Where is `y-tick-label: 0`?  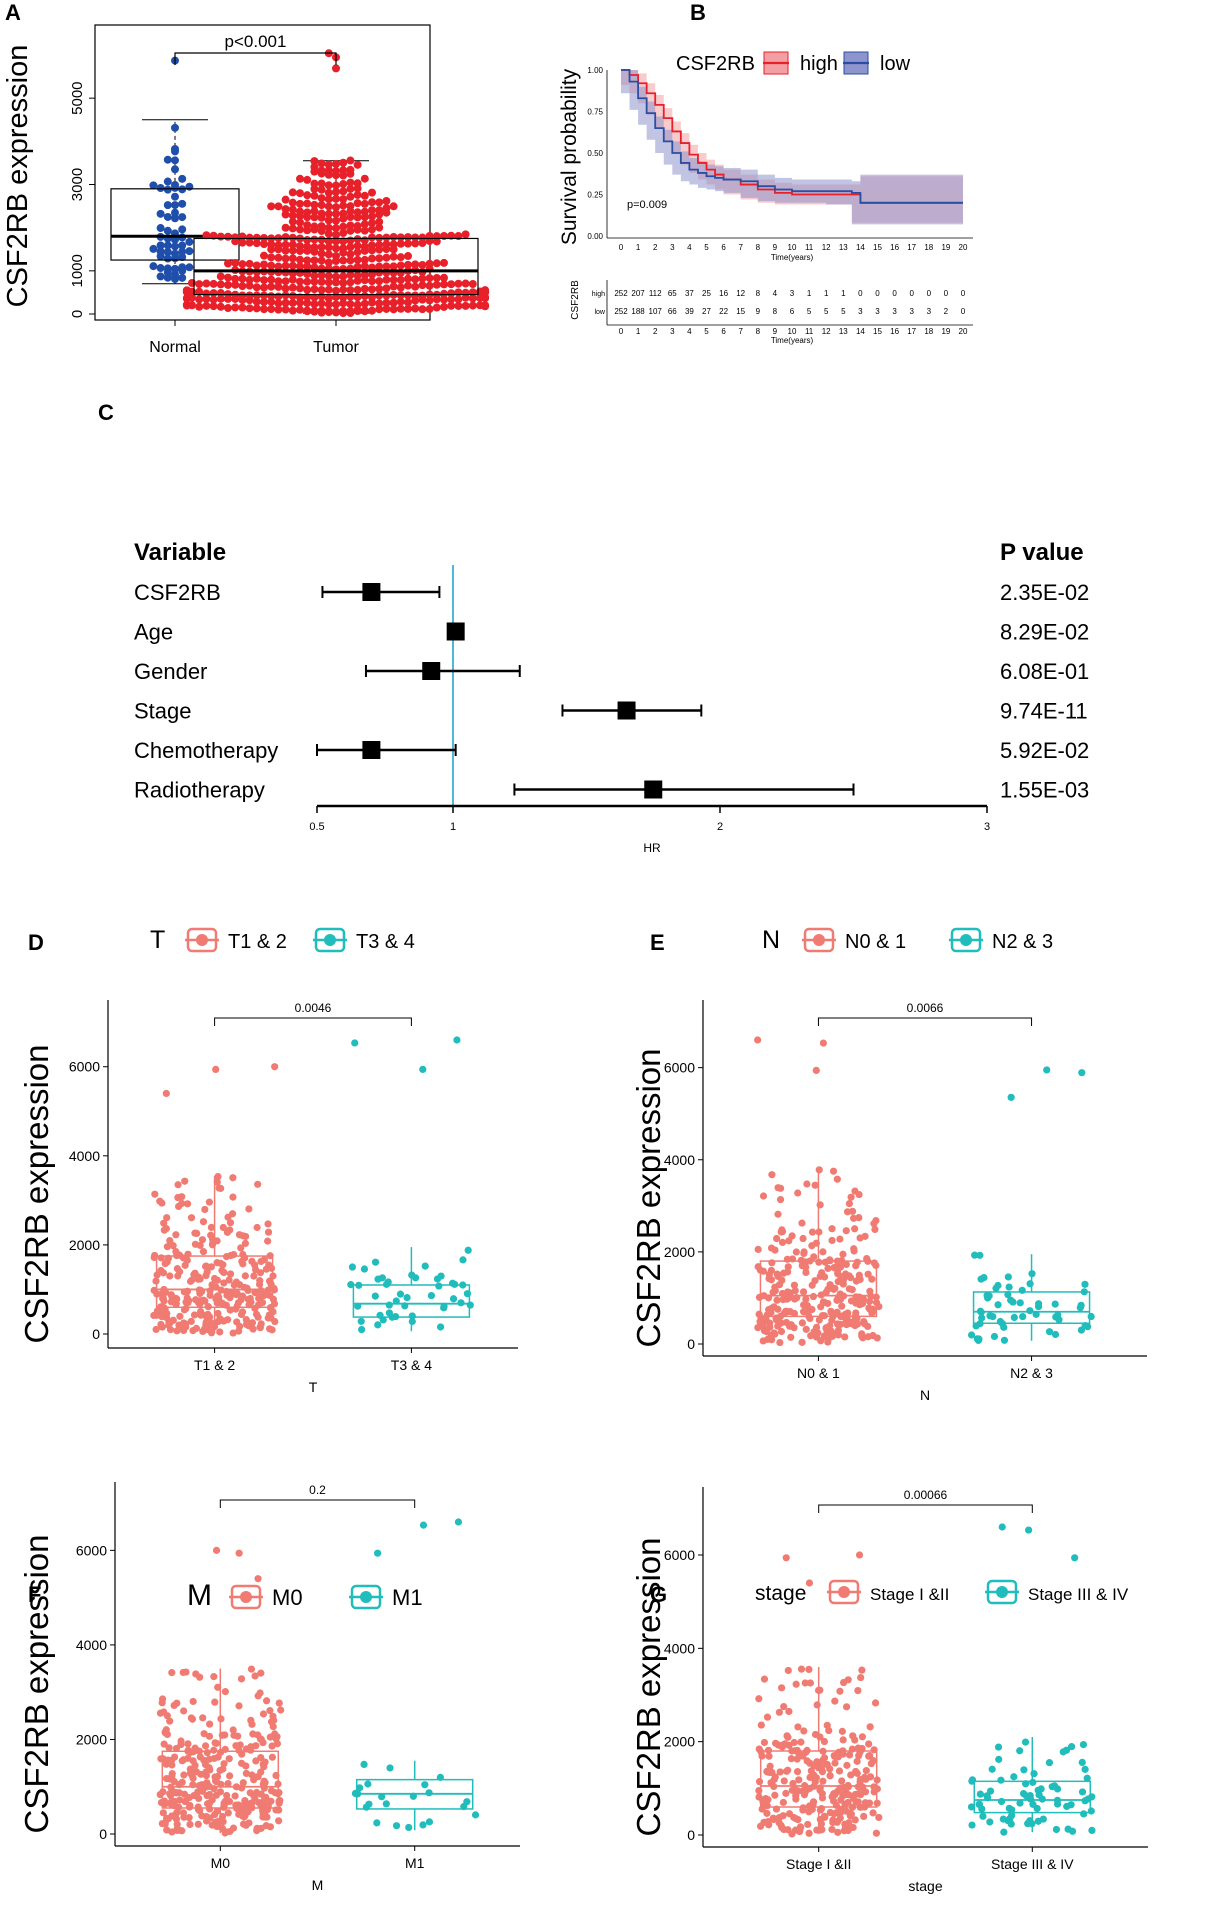 y-tick-label: 0 is located at coordinates (77, 314).